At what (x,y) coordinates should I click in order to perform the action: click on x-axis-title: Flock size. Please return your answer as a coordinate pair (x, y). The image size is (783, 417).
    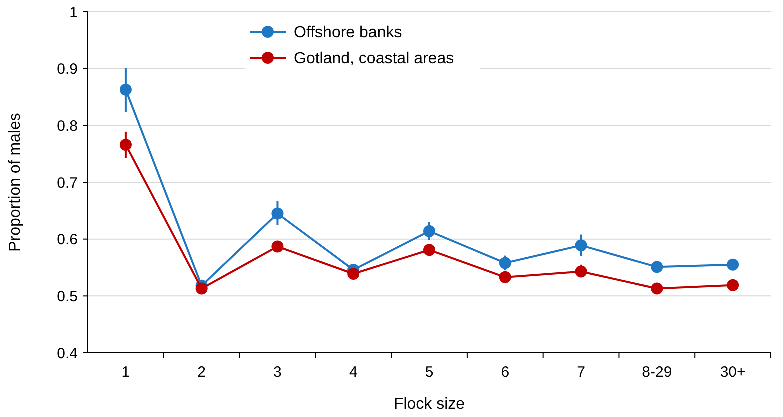
    Looking at the image, I should click on (430, 404).